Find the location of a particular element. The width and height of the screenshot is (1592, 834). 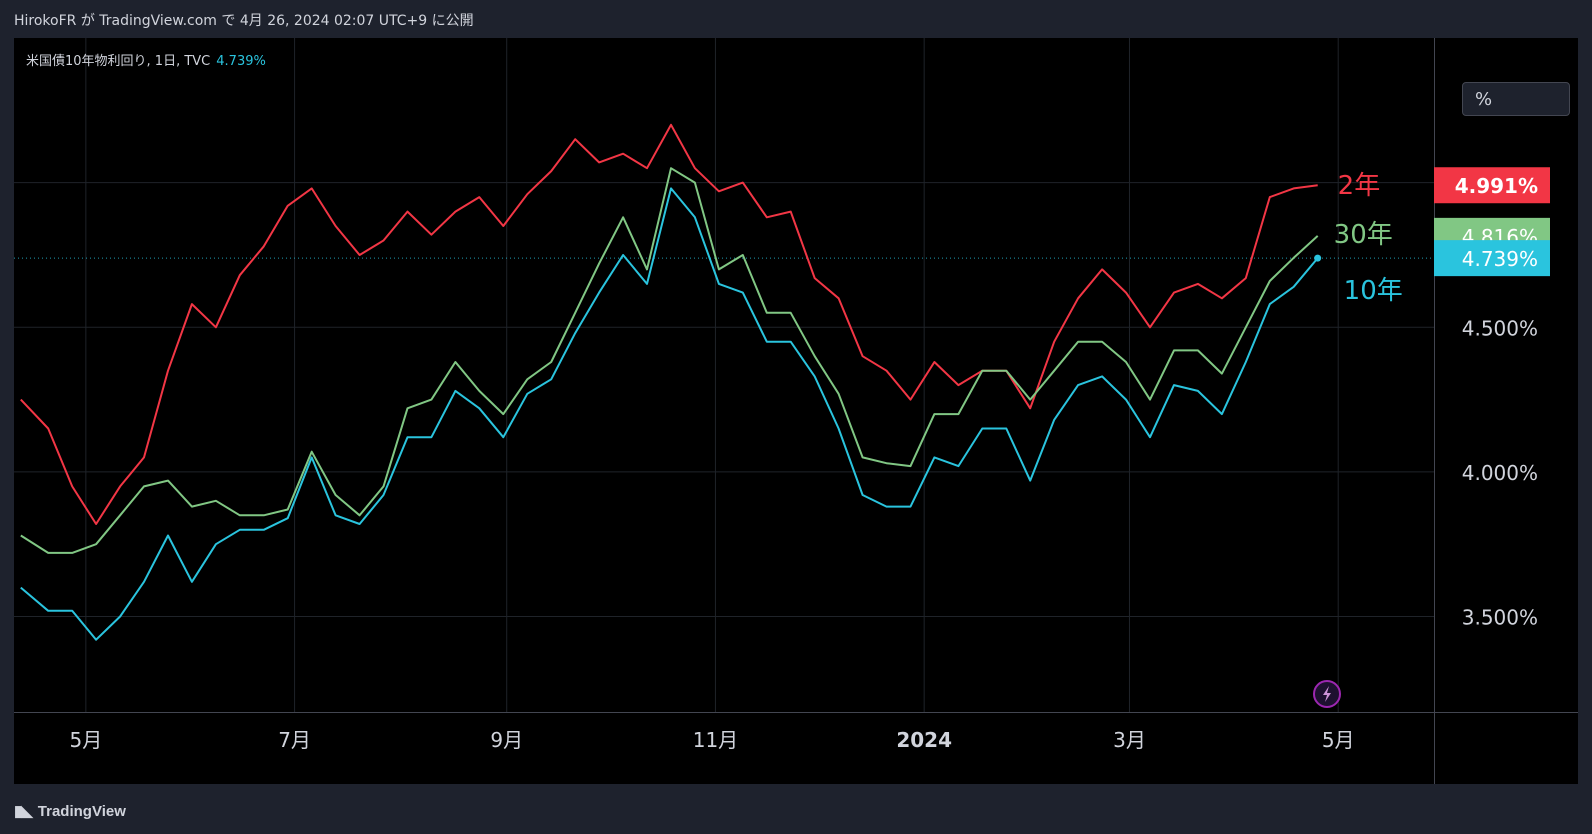

x-tick-label: 3月 is located at coordinates (1129, 740).